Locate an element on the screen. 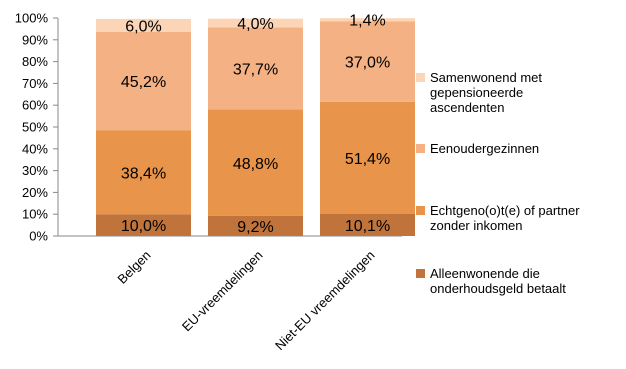  data-label: 9,2% is located at coordinates (255, 227).